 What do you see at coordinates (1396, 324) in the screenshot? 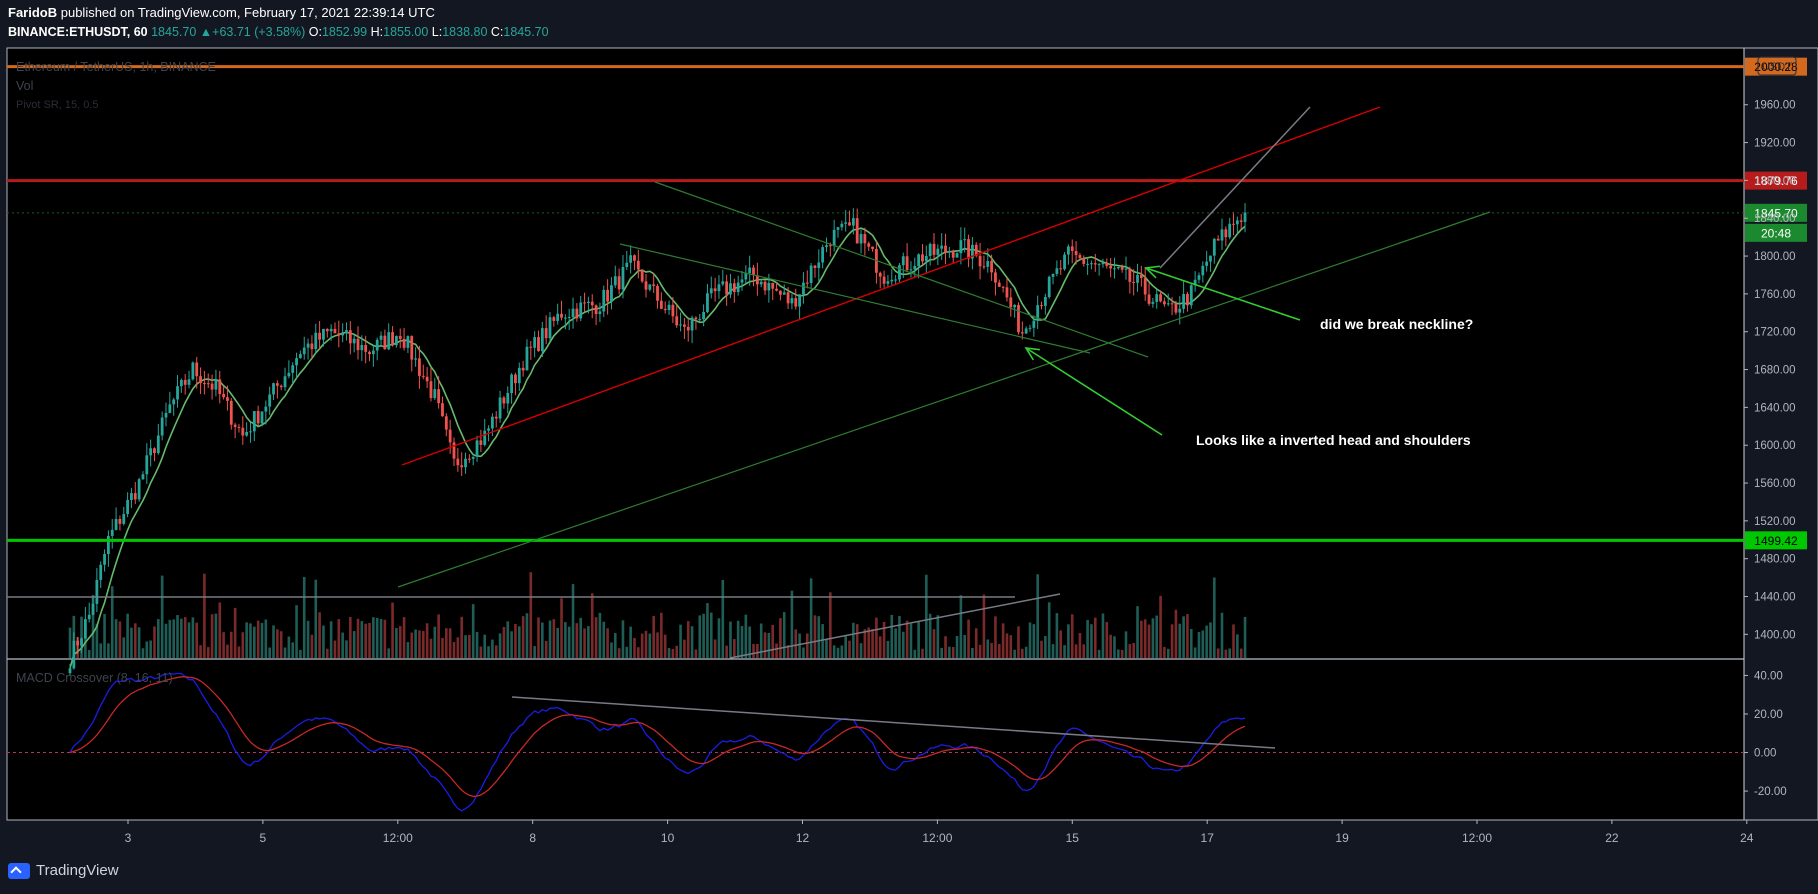
I see `neckline-annotation: did we break neckline?` at bounding box center [1396, 324].